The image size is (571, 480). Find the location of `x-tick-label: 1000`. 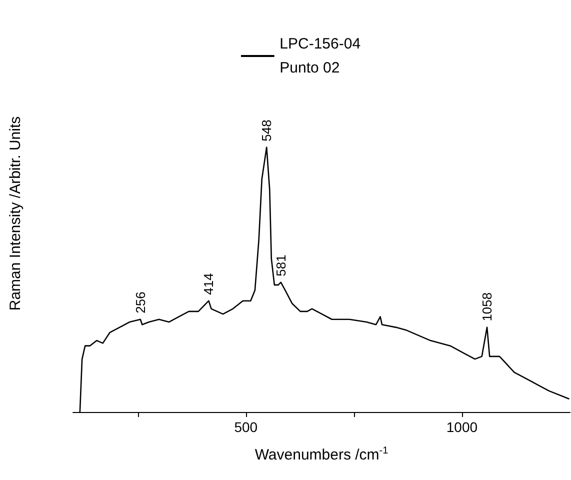

x-tick-label: 1000 is located at coordinates (462, 427).